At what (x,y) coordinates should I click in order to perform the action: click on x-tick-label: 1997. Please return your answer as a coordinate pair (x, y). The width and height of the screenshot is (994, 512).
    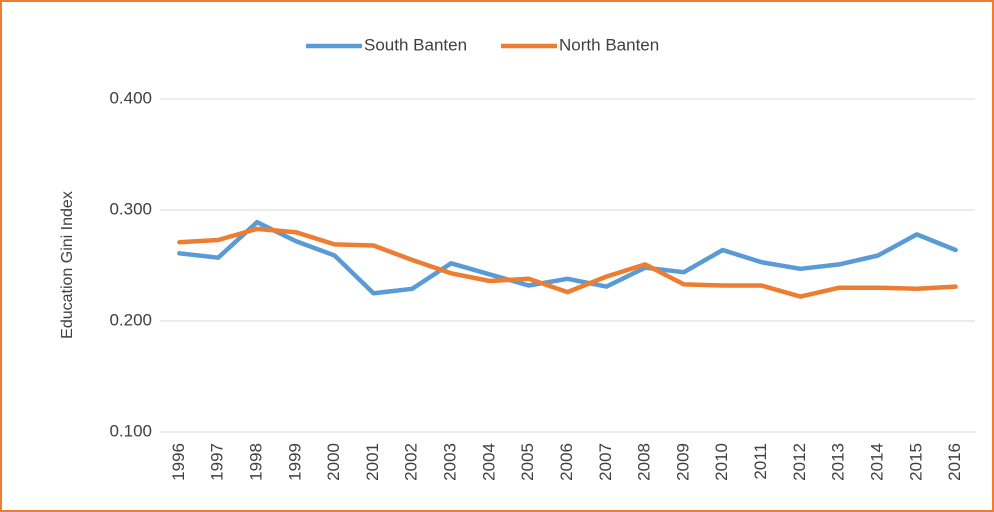
    Looking at the image, I should click on (217, 462).